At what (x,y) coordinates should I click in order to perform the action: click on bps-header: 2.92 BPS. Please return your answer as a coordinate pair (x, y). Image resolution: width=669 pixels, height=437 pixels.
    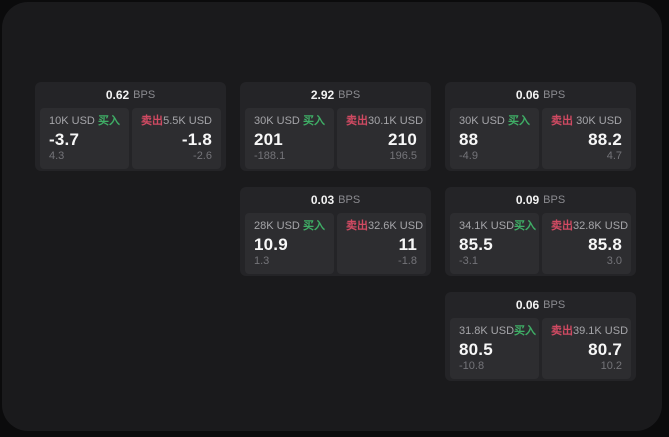
    Looking at the image, I should click on (335, 95).